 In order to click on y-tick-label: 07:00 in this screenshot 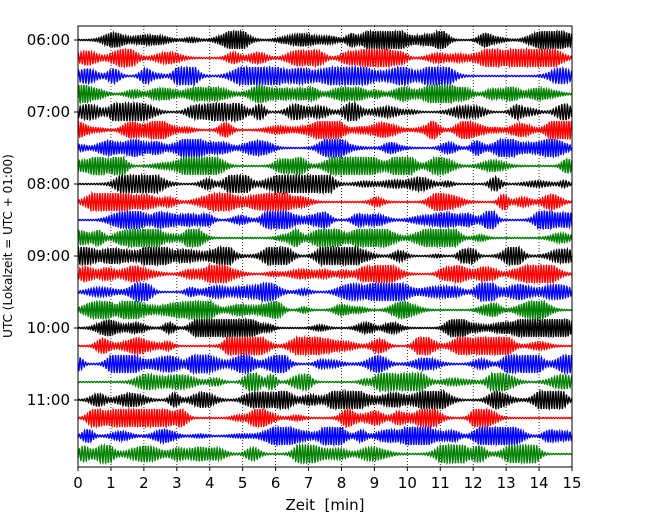, I will do `click(48, 112)`.